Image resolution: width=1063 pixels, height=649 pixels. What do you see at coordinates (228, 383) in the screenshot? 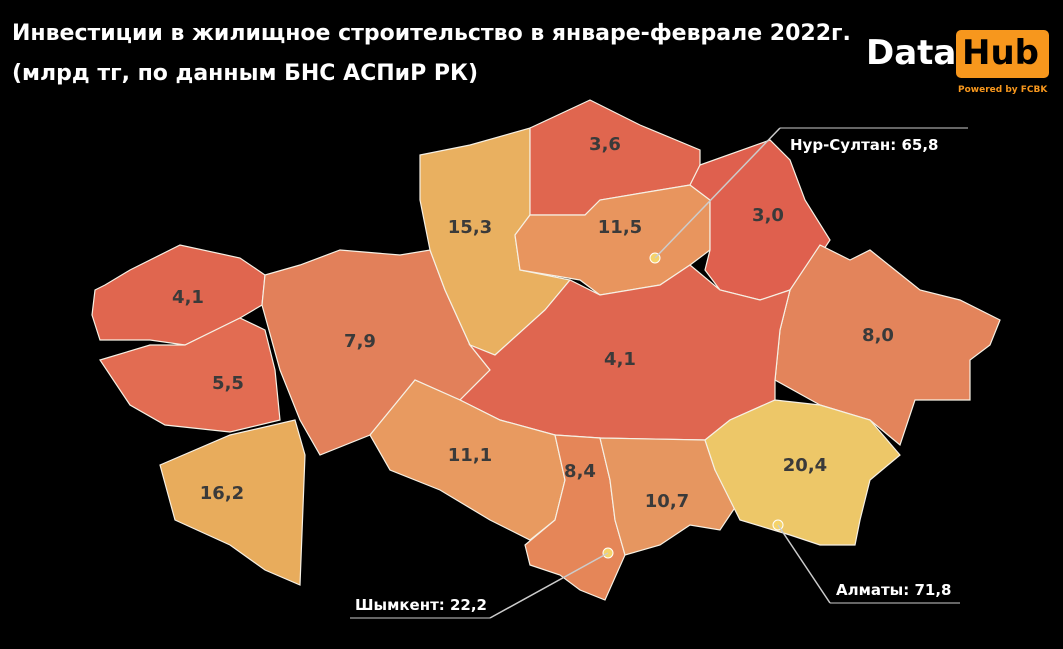
I see `region-label: 5,5` at bounding box center [228, 383].